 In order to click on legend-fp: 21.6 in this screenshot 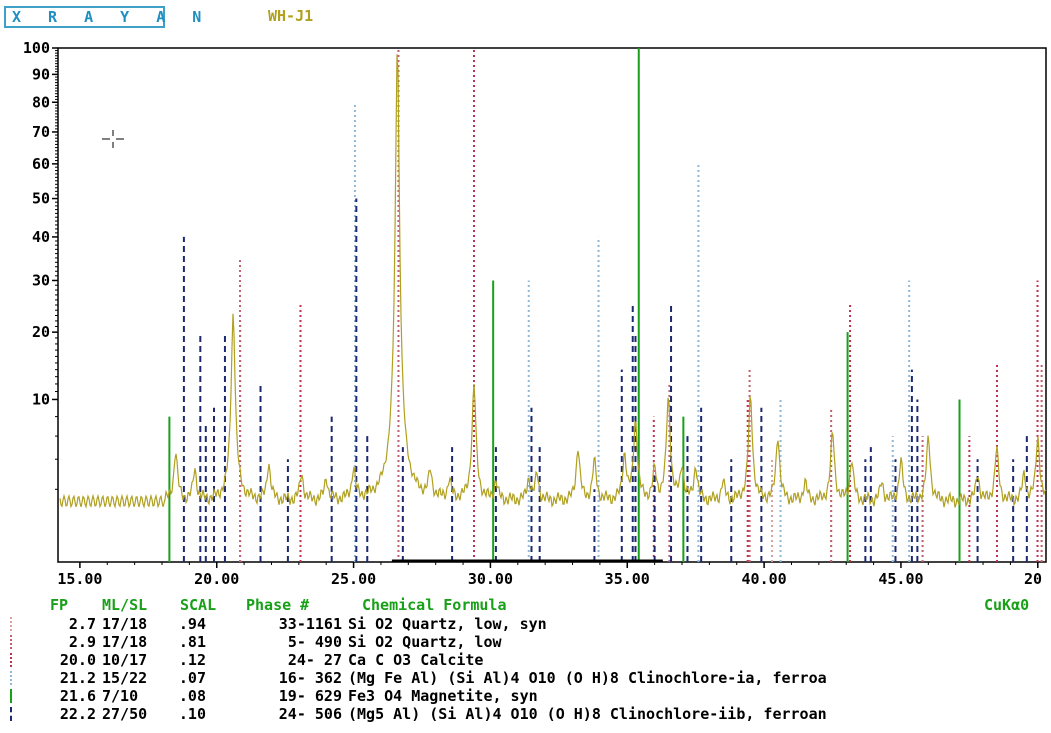, I will do `click(77, 696)`.